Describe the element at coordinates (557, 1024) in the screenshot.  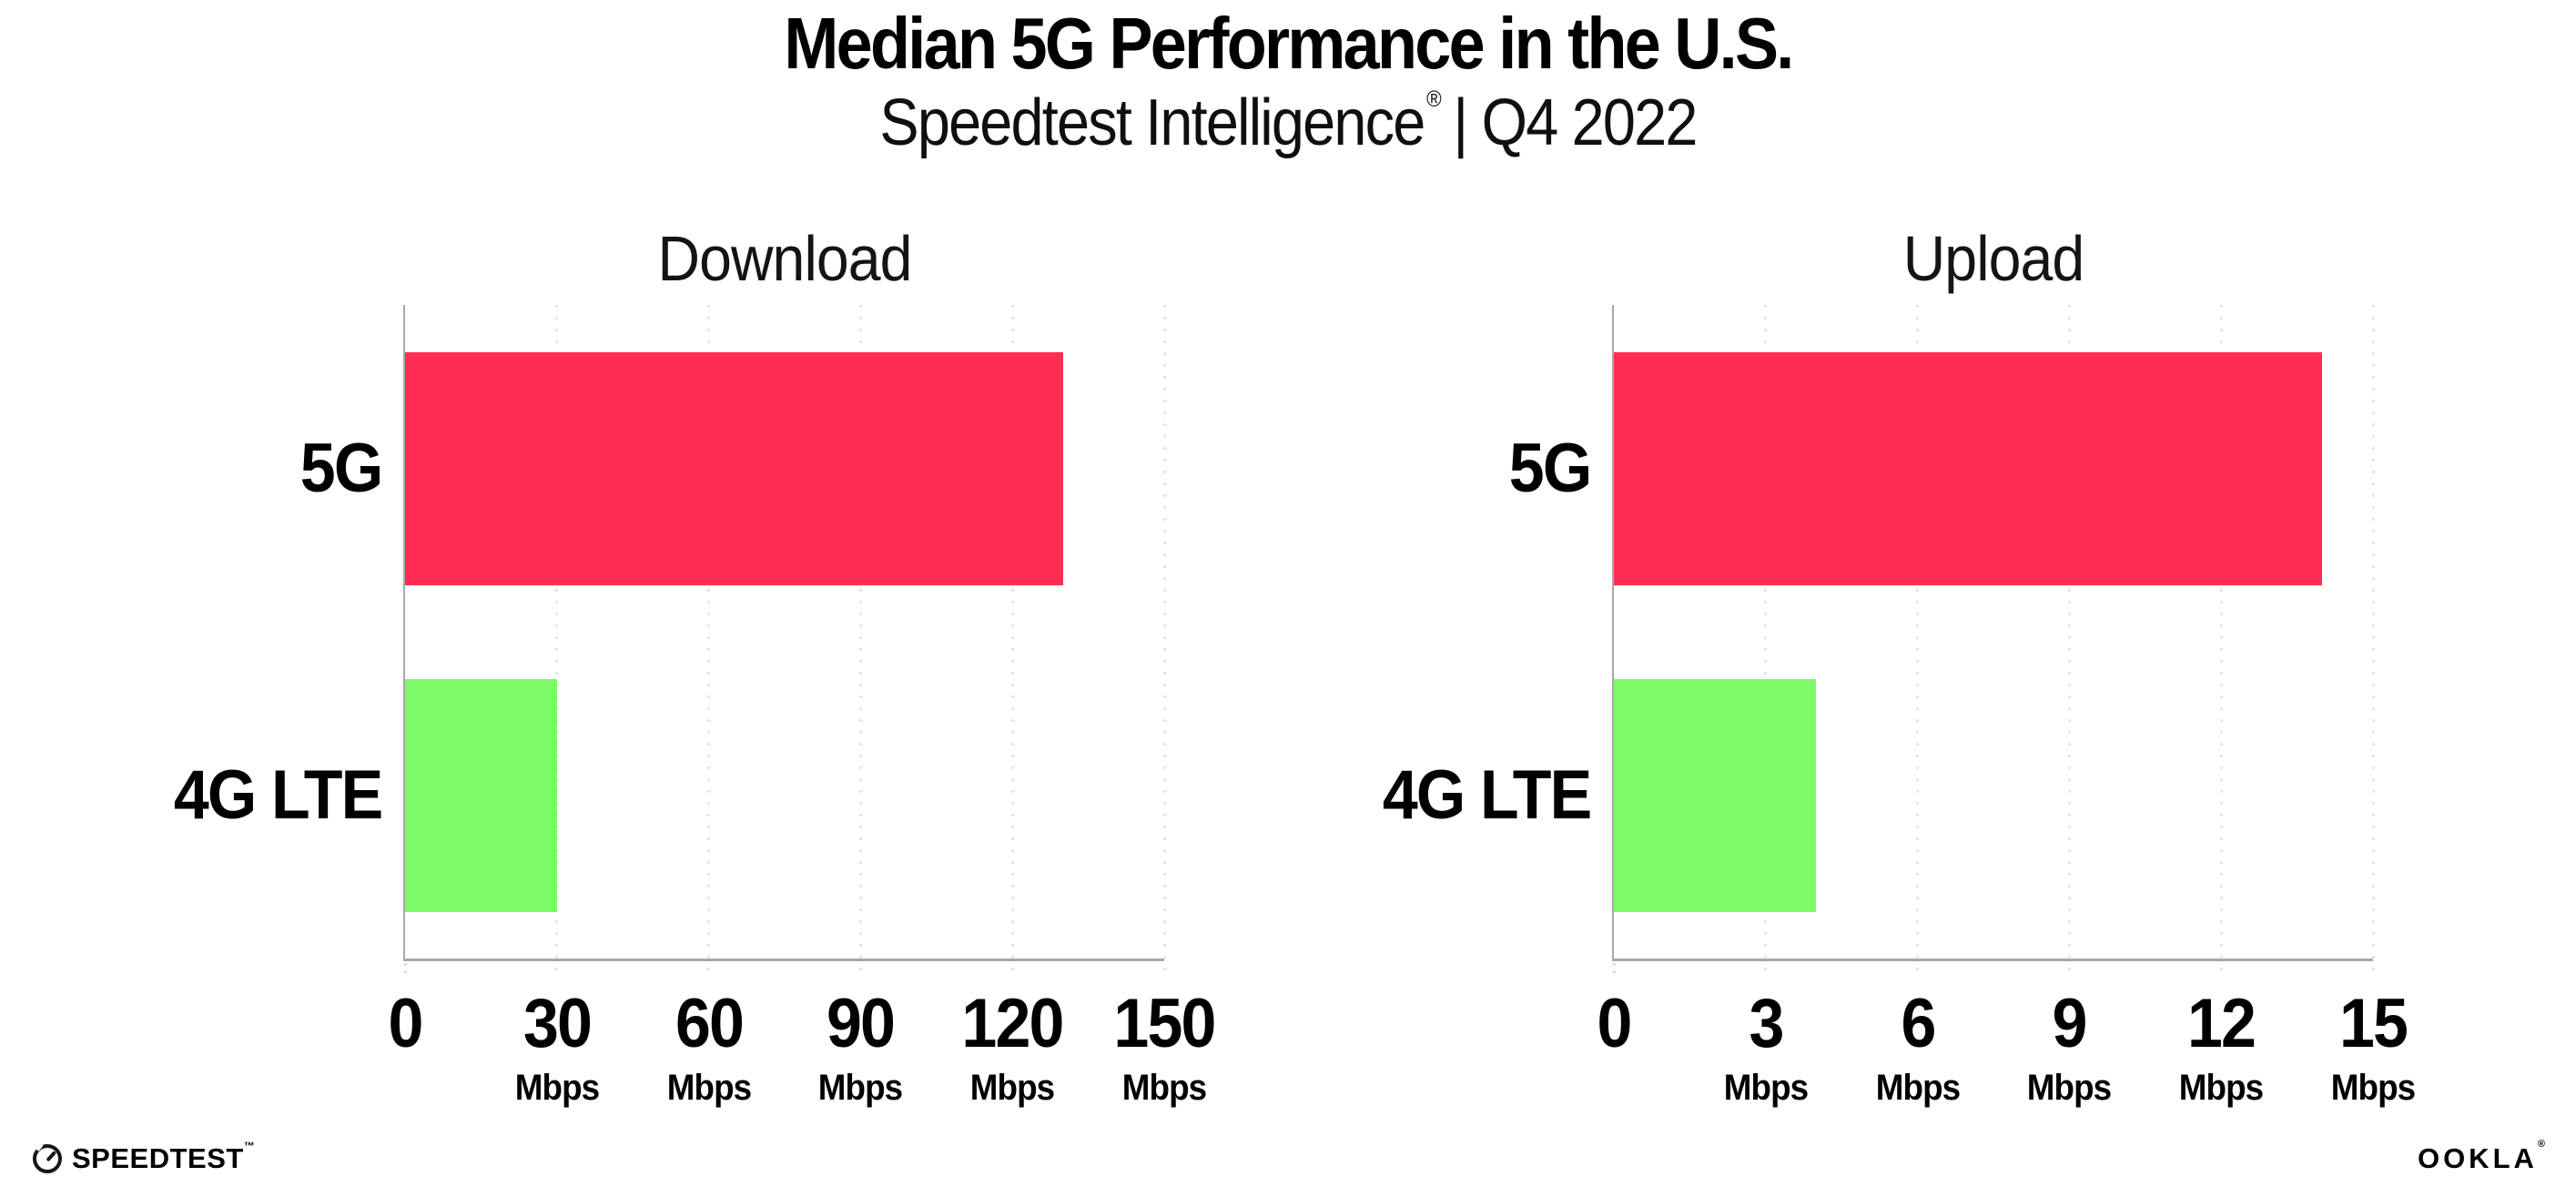
I see `x-tick-value: 30` at that location.